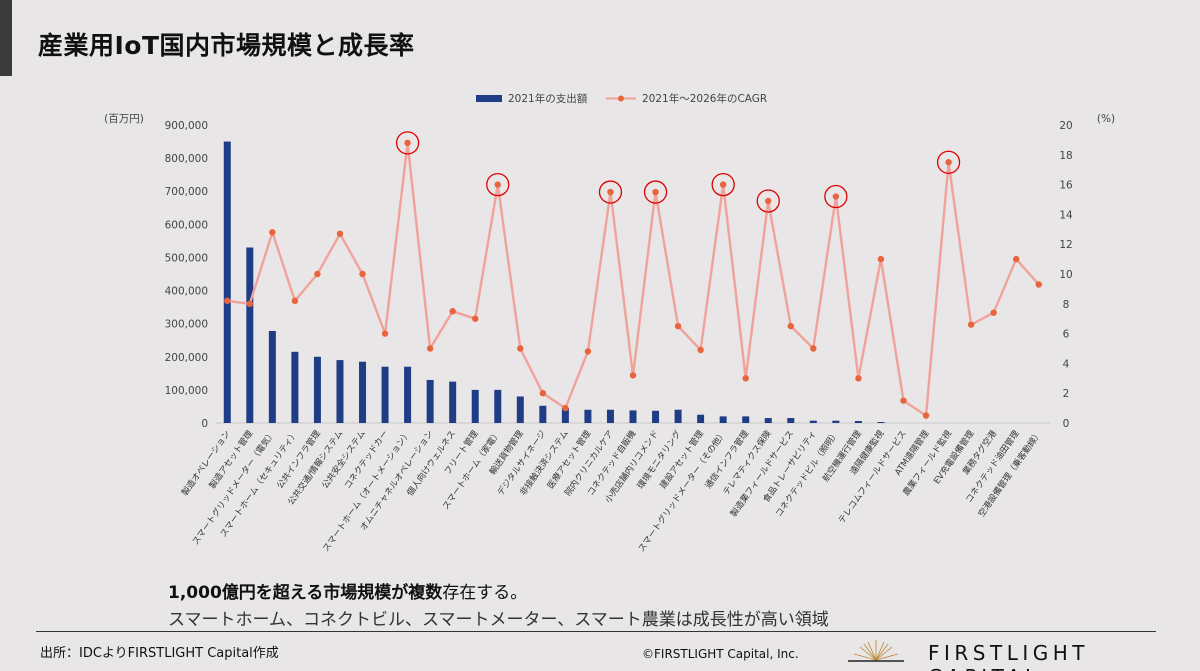 The width and height of the screenshot is (1200, 671). I want to click on y-right-tick-label: 14, so click(1066, 215).